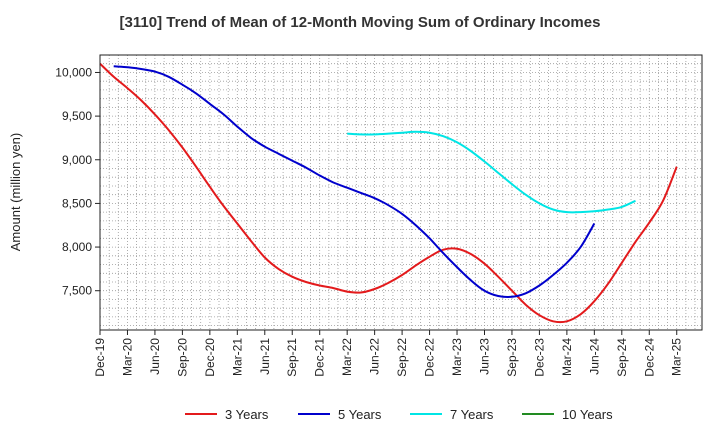 This screenshot has height=440, width=720. Describe the element at coordinates (265, 356) in the screenshot. I see `x-tick-label: Jun-21` at that location.